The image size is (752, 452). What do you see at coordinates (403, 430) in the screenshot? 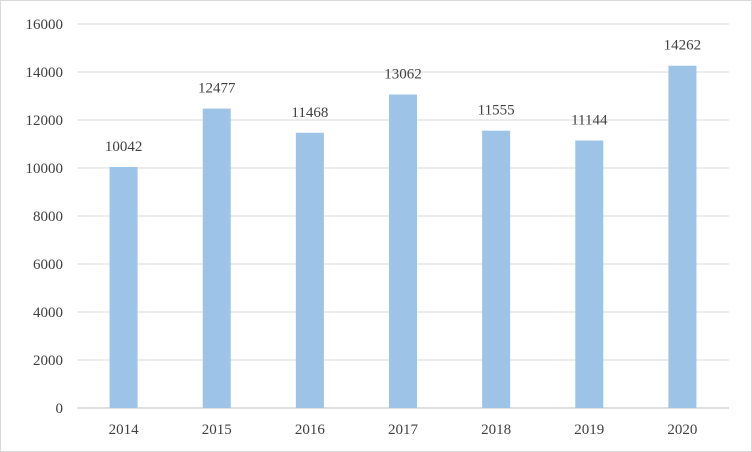
I see `x-tick-label: 2017` at bounding box center [403, 430].